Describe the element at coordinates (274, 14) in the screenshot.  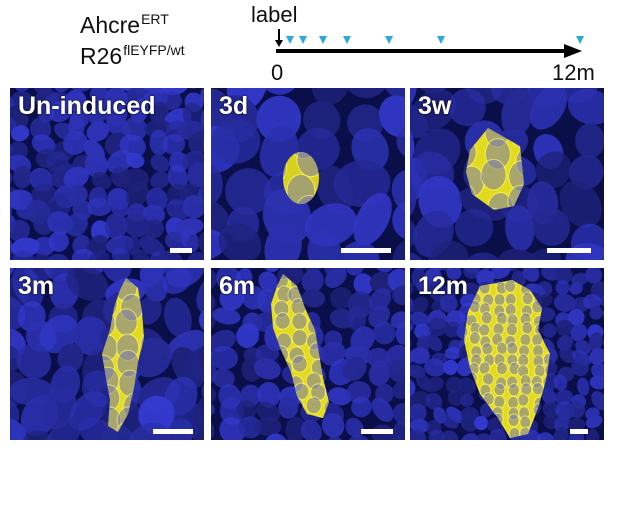
I see `timeline-label-text: label` at that location.